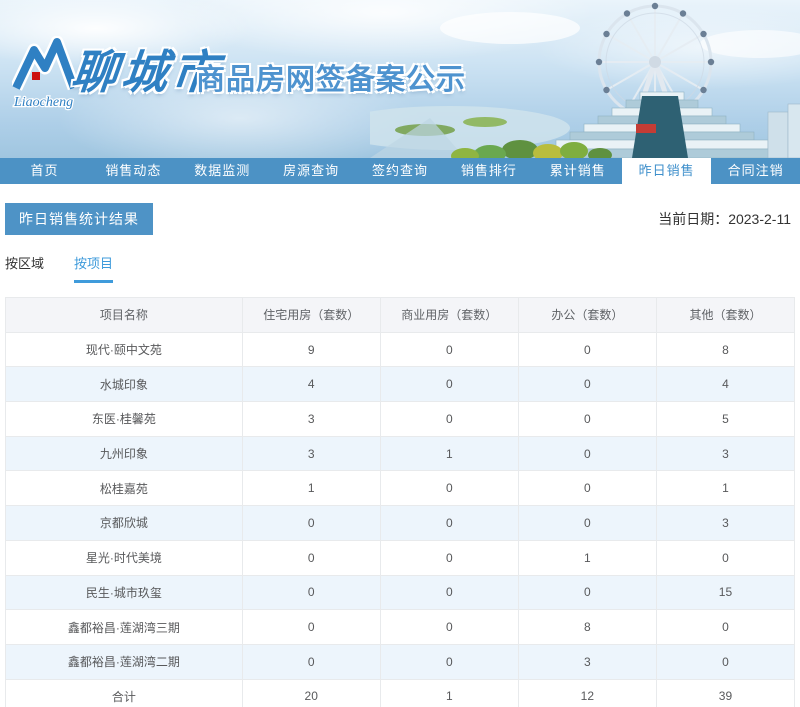 The image size is (800, 707). What do you see at coordinates (311, 315) in the screenshot?
I see `column-header: 住宅用房（套数）` at bounding box center [311, 315].